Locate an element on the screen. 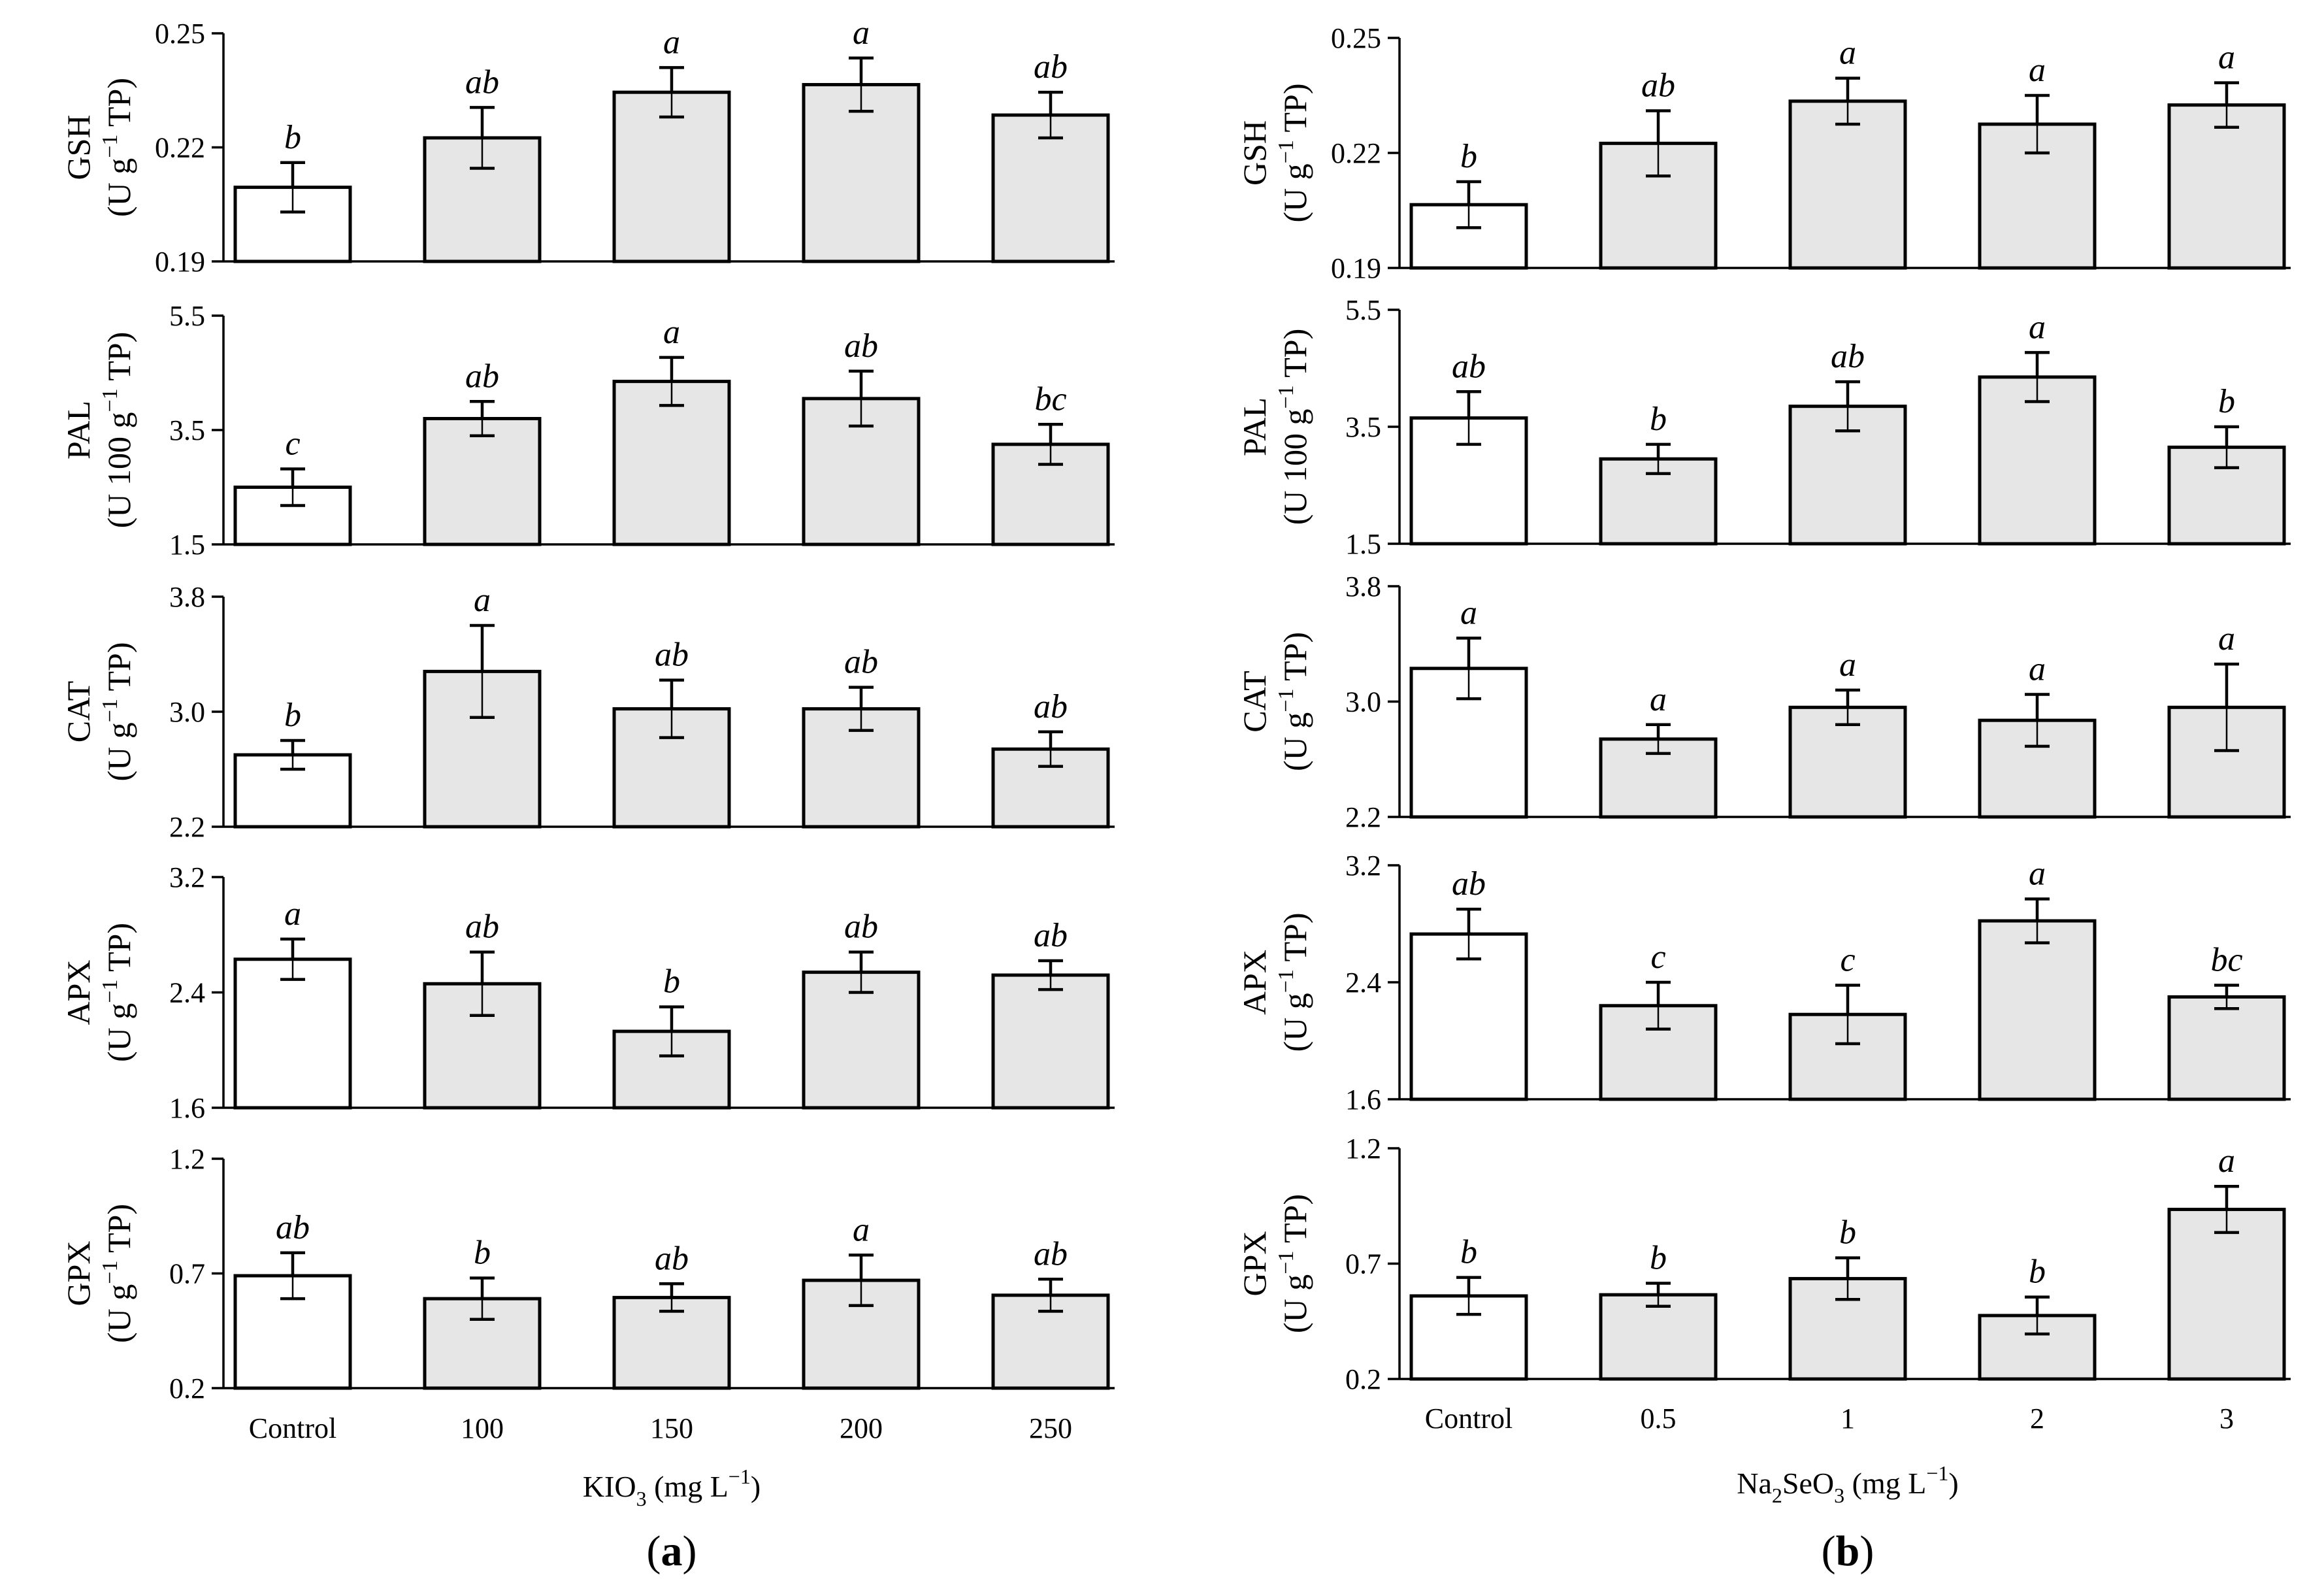  x-tick-label: 200 is located at coordinates (861, 1428).